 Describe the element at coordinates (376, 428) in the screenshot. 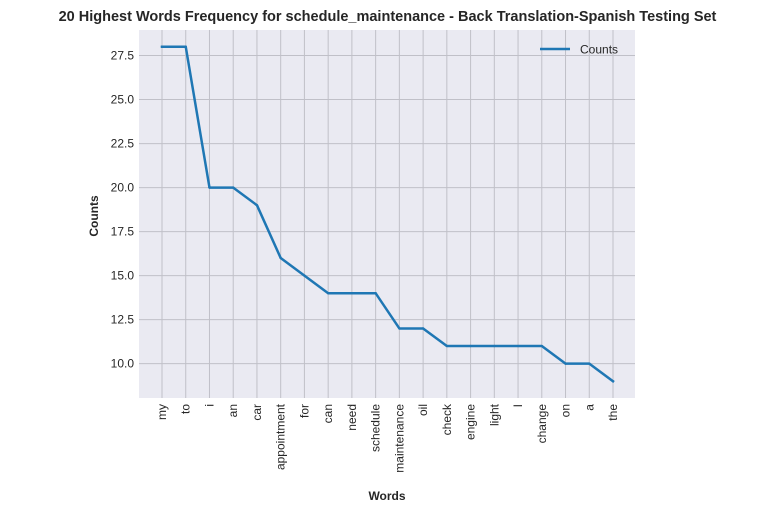

I see `x-tick-label: schedule` at that location.